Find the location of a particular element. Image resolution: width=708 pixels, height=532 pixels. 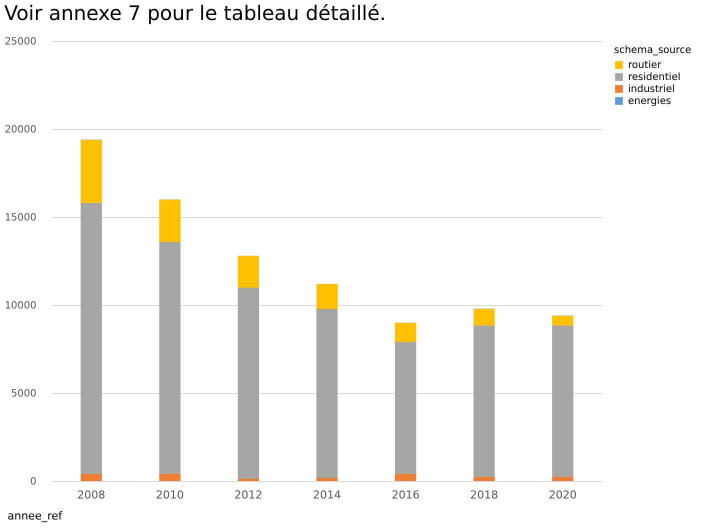

y-tick-label: 5000 is located at coordinates (23, 394).